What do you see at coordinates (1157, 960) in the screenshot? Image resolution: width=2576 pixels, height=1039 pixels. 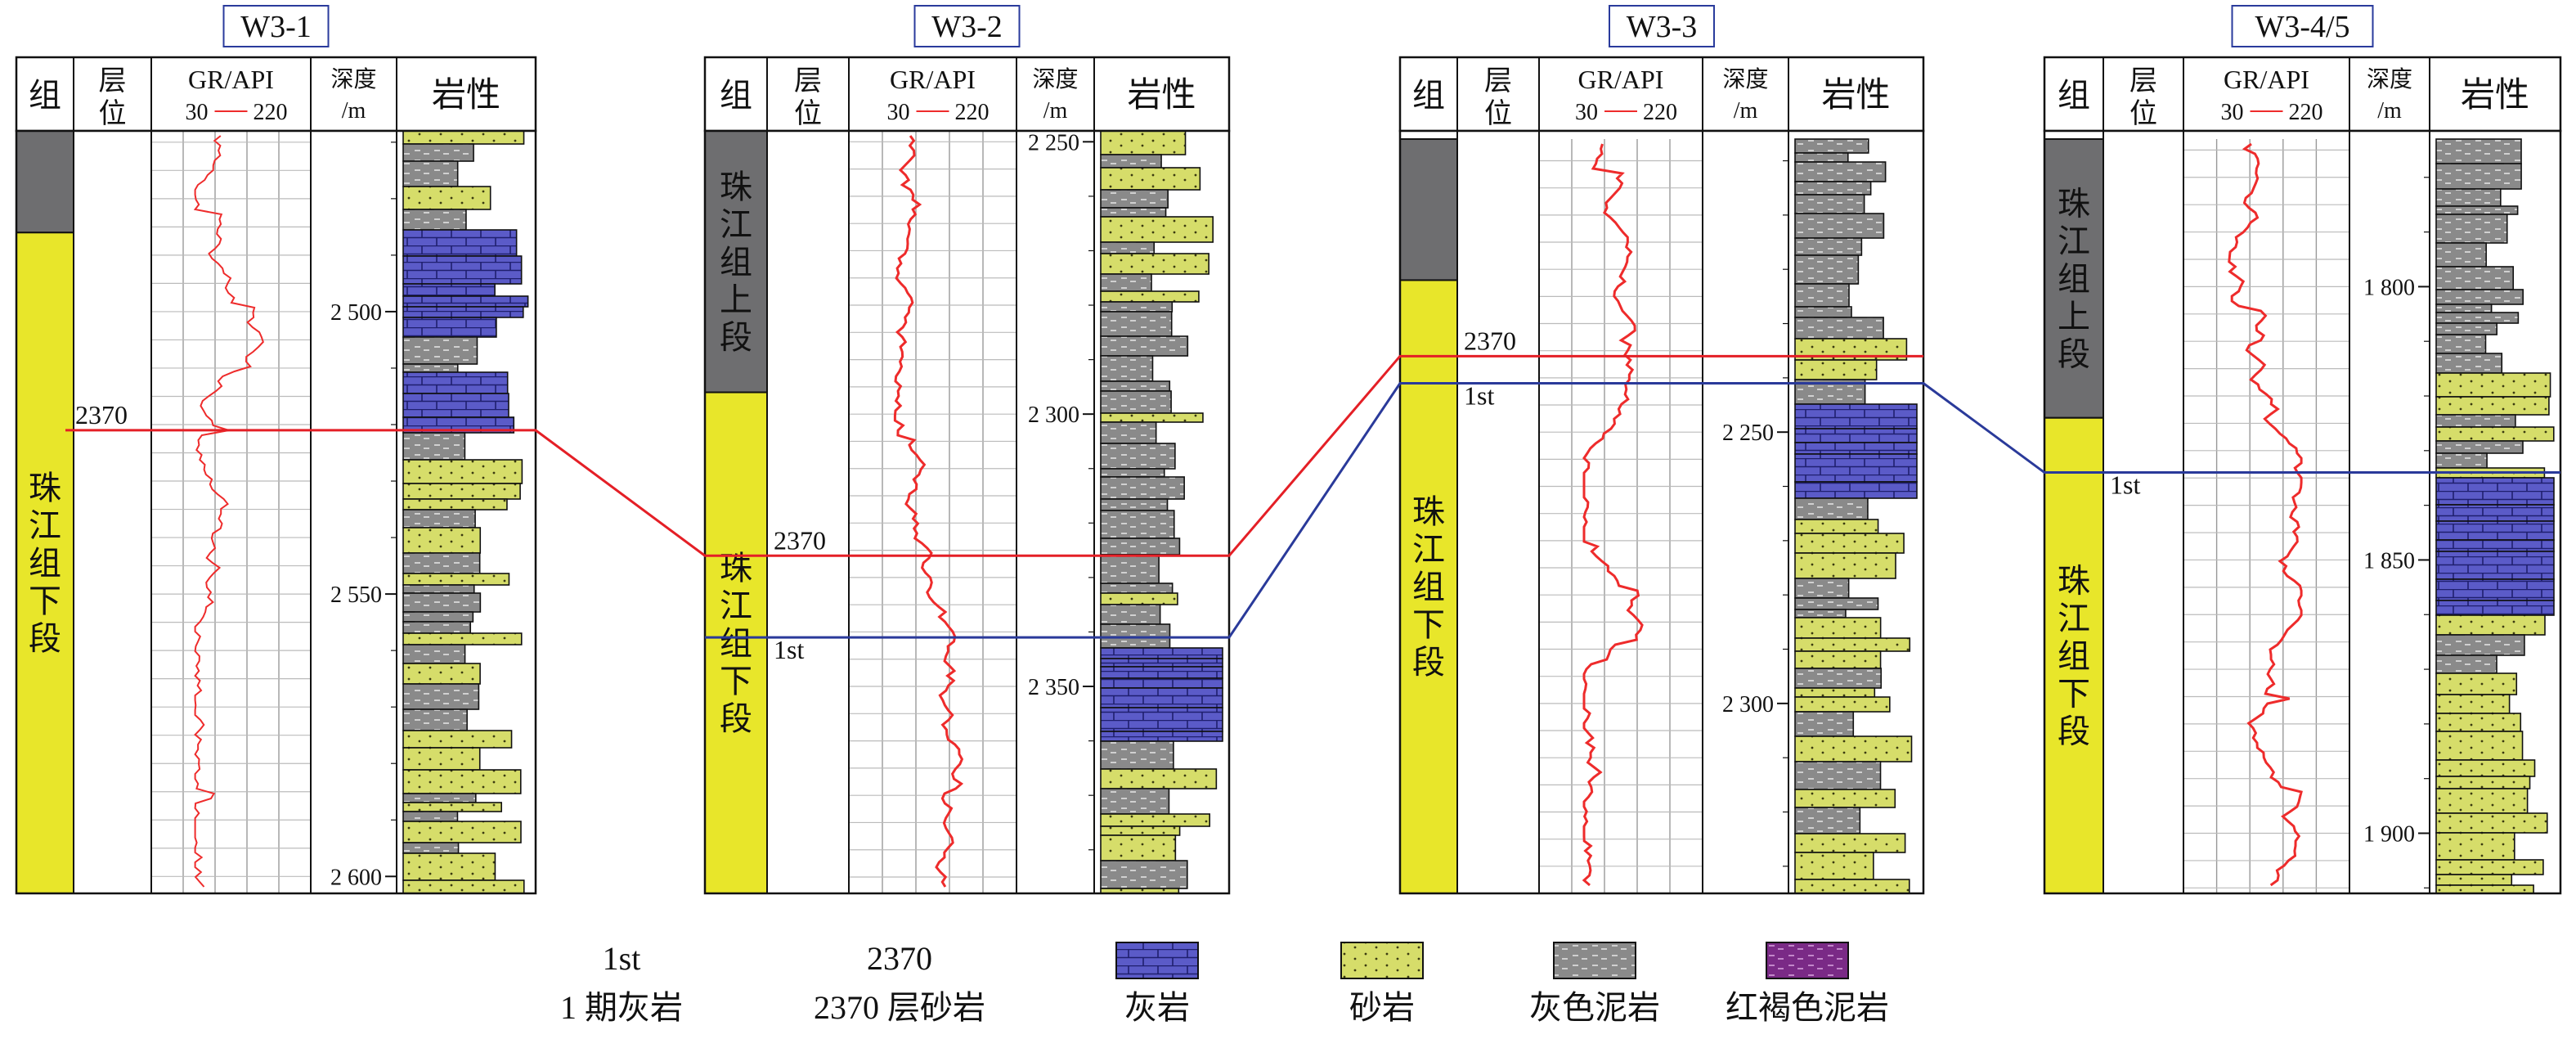 I see `legend-swatch-limestone` at bounding box center [1157, 960].